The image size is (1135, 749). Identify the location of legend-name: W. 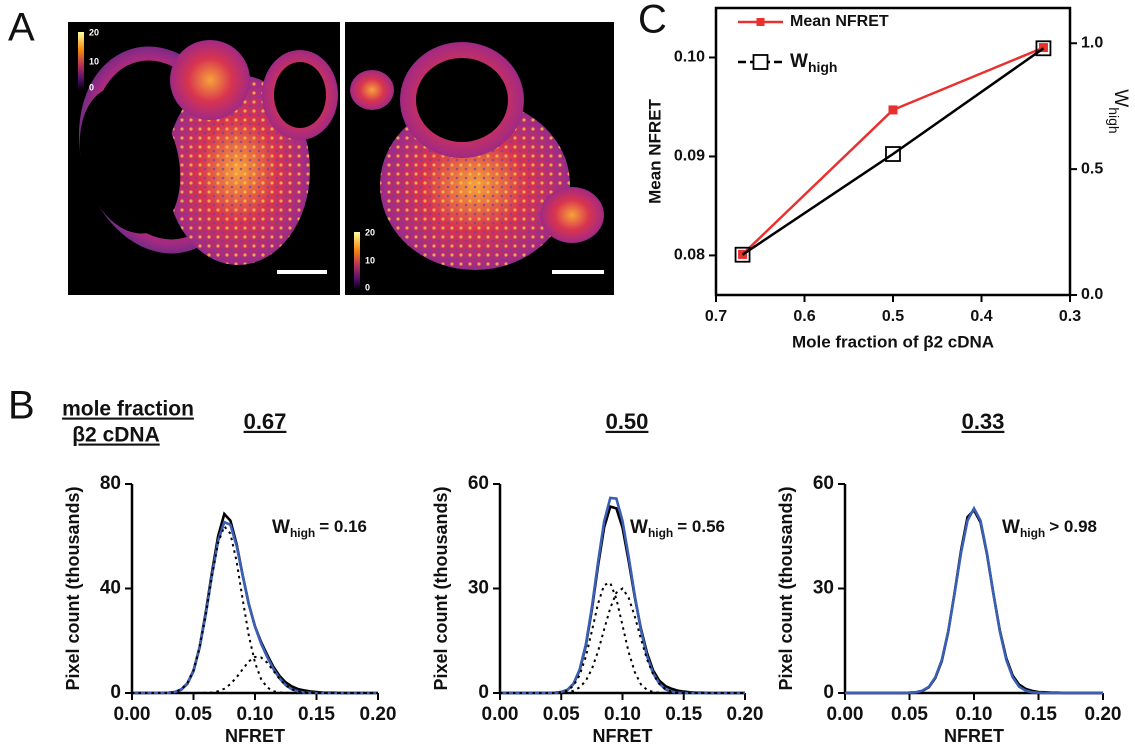
(799, 61).